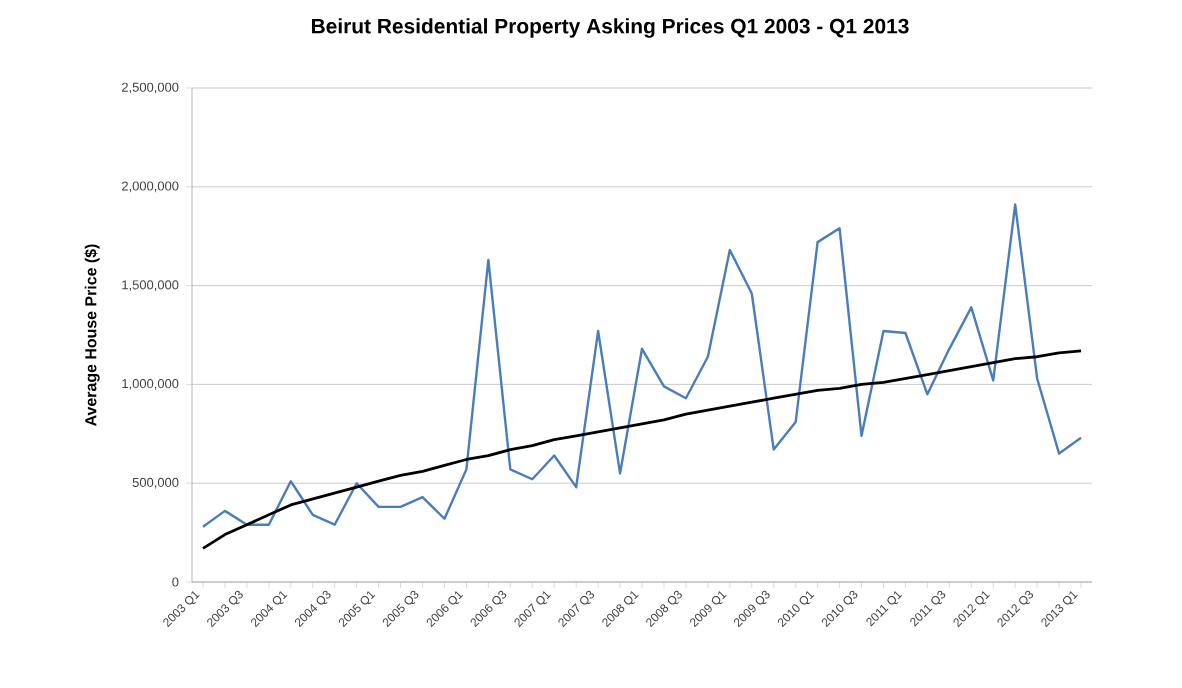  I want to click on chart-title: Beirut Residential Property Asking Prices Q1 2003 - Q1 2013, so click(610, 28).